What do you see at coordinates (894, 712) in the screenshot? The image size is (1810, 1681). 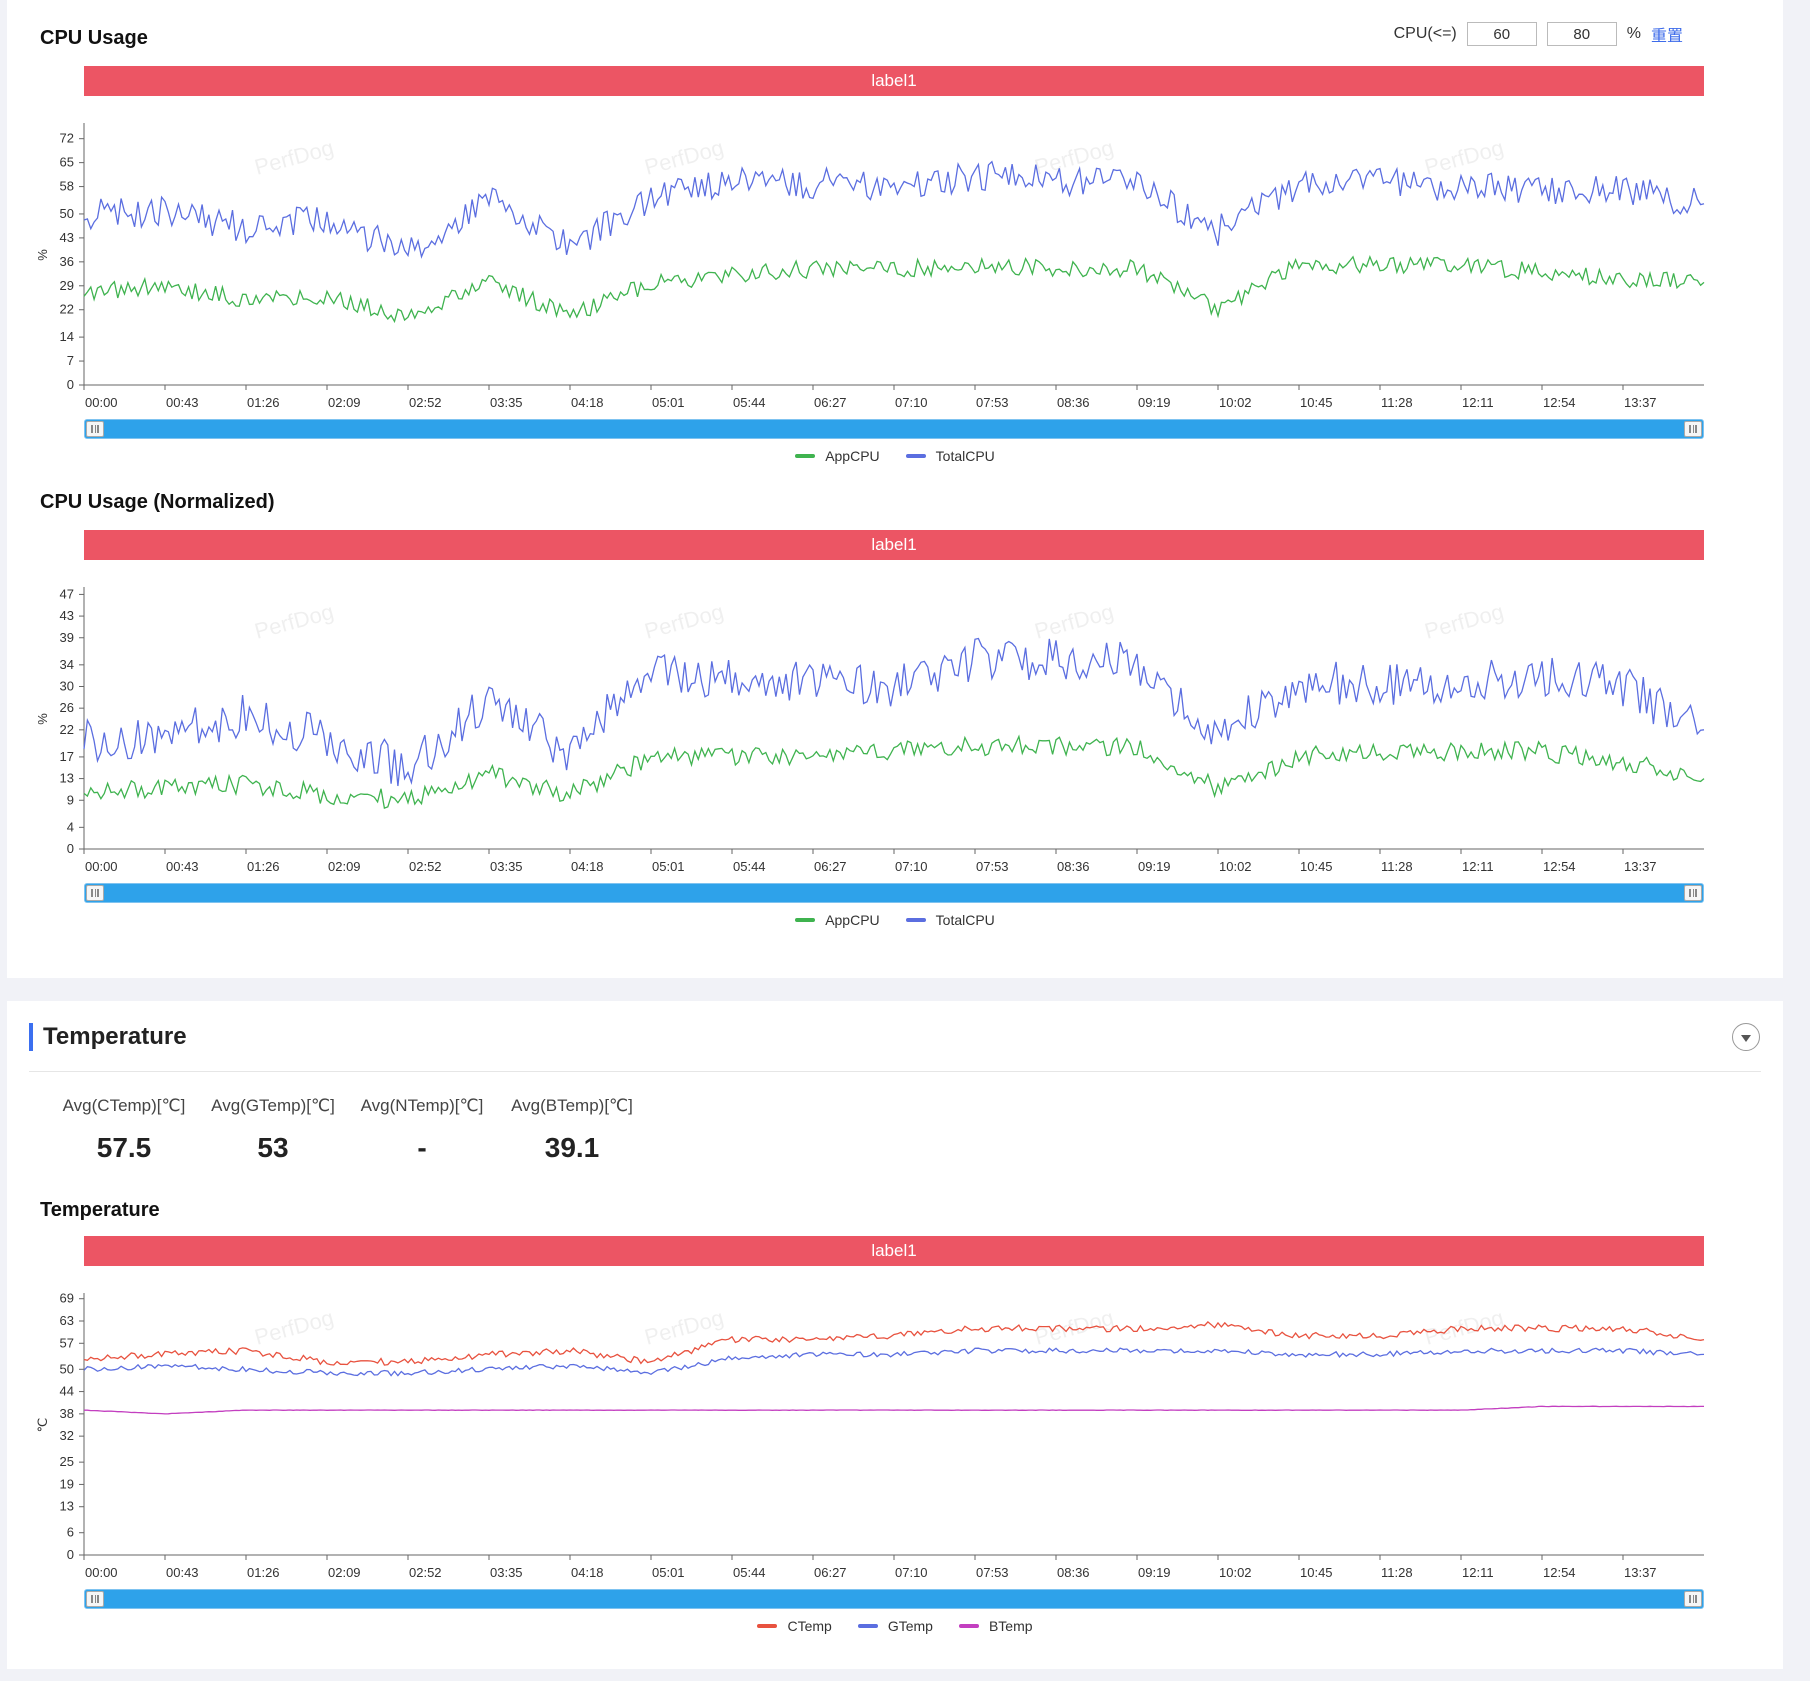 I see `series-line-totalcpu` at bounding box center [894, 712].